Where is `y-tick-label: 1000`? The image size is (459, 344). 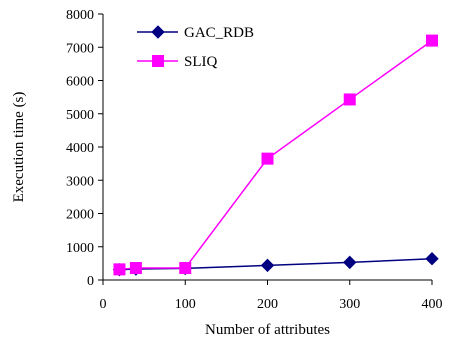 y-tick-label: 1000 is located at coordinates (80, 248).